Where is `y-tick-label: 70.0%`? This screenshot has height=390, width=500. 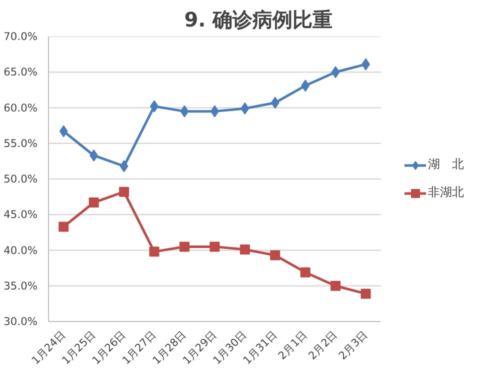 y-tick-label: 70.0% is located at coordinates (21, 36).